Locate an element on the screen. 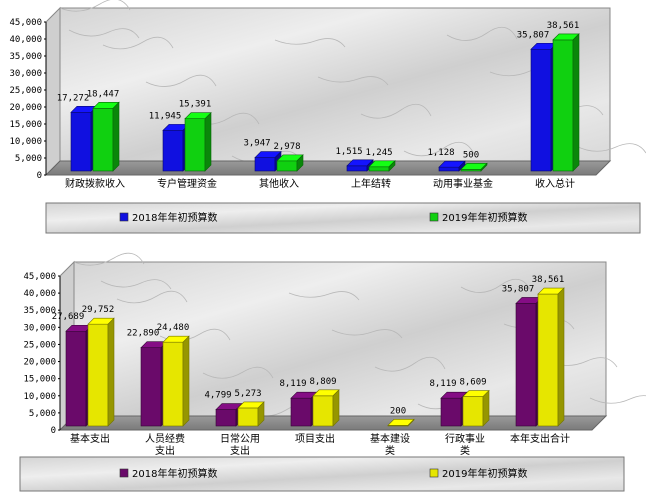 This screenshot has height=497, width=646. y-tick-label: 40,000 is located at coordinates (25, 40).